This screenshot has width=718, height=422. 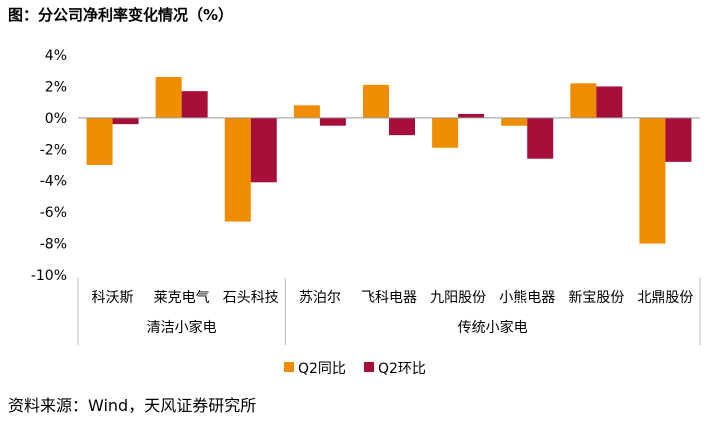 What do you see at coordinates (322, 369) in the screenshot?
I see `legend-label: Q2同比` at bounding box center [322, 369].